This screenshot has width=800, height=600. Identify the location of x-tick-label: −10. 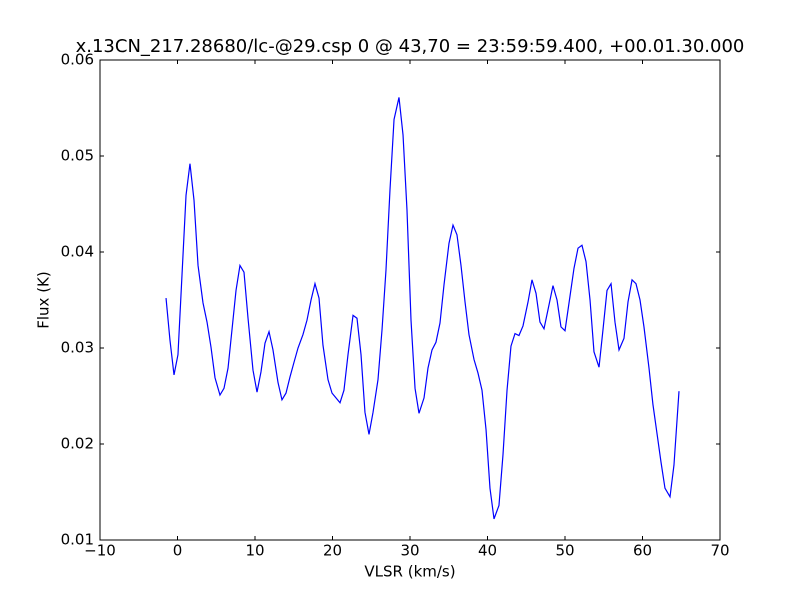
(100, 551).